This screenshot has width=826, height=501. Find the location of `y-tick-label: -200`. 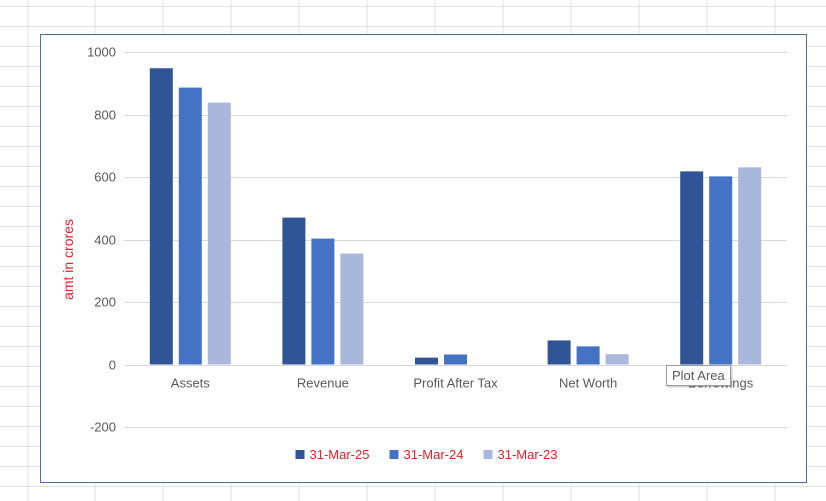

y-tick-label: -200 is located at coordinates (103, 427).